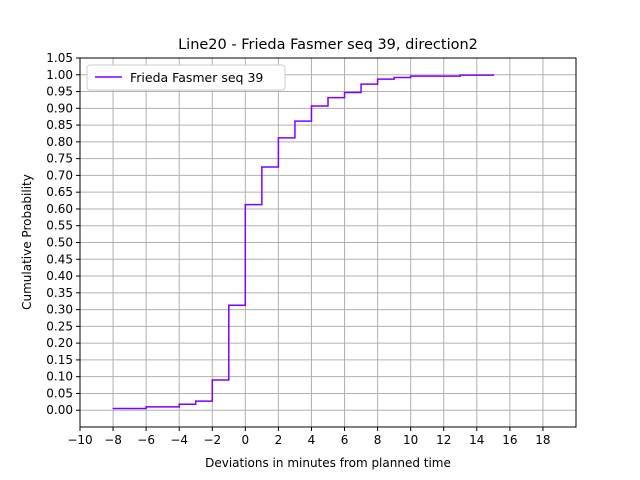 This screenshot has height=480, width=640. Describe the element at coordinates (212, 440) in the screenshot. I see `x-tick-label: −2` at that location.